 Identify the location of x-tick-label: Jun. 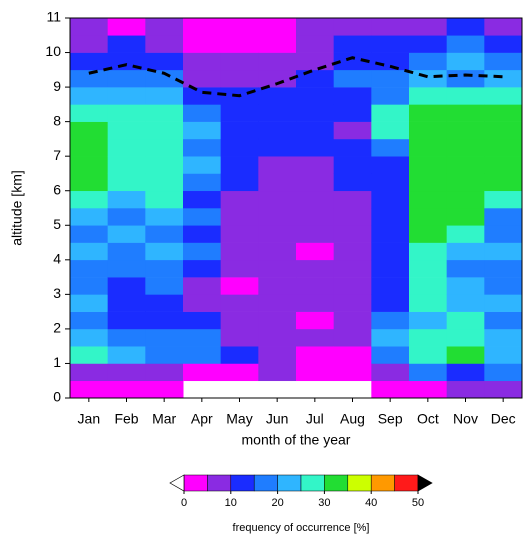
(277, 419).